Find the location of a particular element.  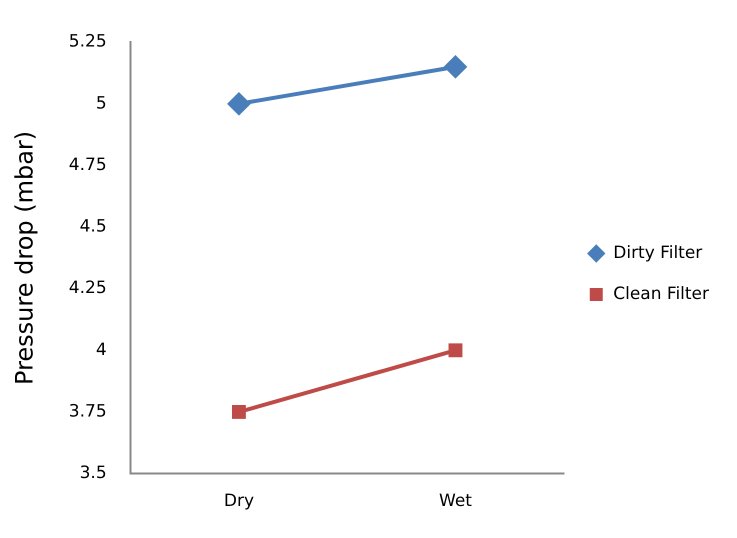

y-tick-label: 4.5 is located at coordinates (93, 226).